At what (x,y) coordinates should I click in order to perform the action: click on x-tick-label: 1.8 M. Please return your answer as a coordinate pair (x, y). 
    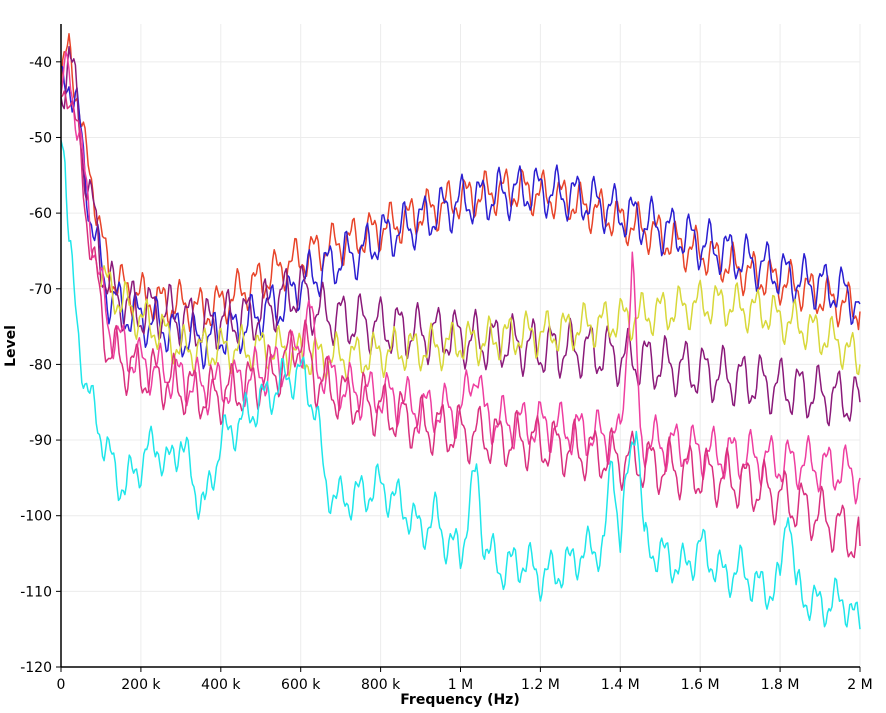
    Looking at the image, I should click on (780, 685).